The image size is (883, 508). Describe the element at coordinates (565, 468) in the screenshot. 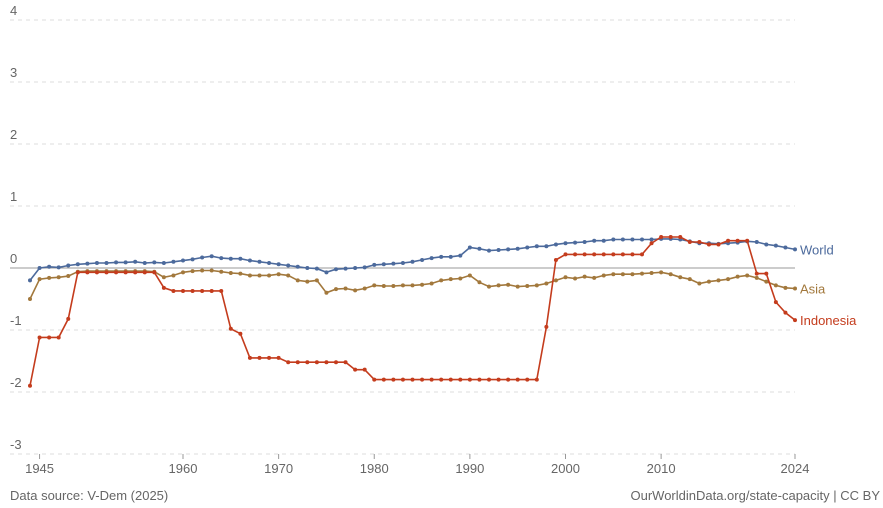

I see `x-tick-label: 2000` at that location.